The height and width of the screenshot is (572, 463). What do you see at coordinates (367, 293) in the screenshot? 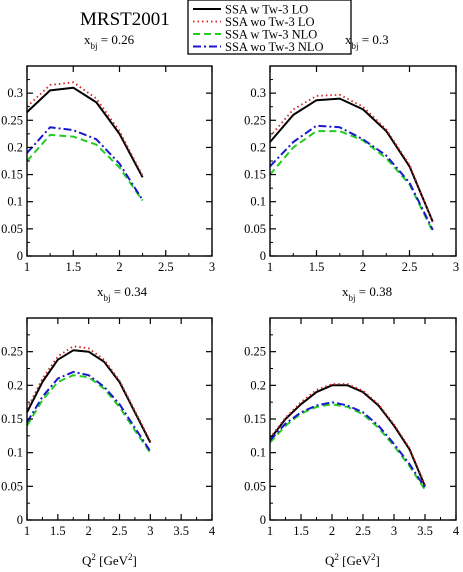
I see `panel-label-4: xbj = 0.38` at bounding box center [367, 293].